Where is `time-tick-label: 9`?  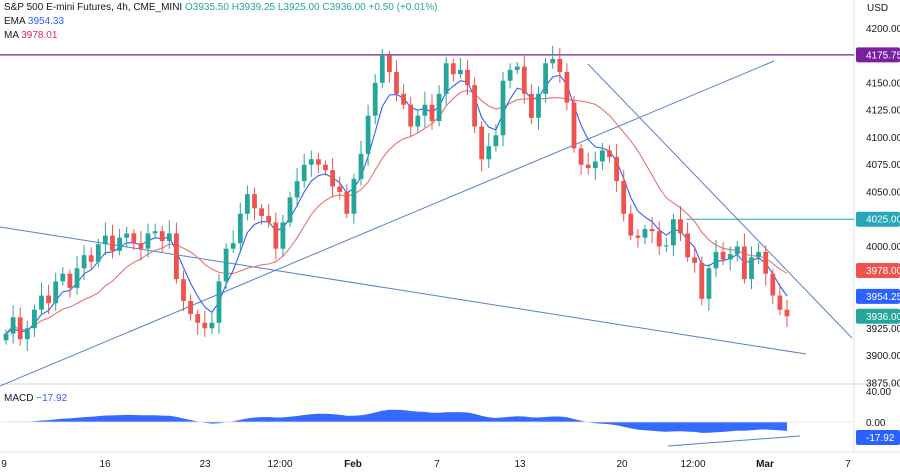
time-tick-label: 9 is located at coordinates (4, 464).